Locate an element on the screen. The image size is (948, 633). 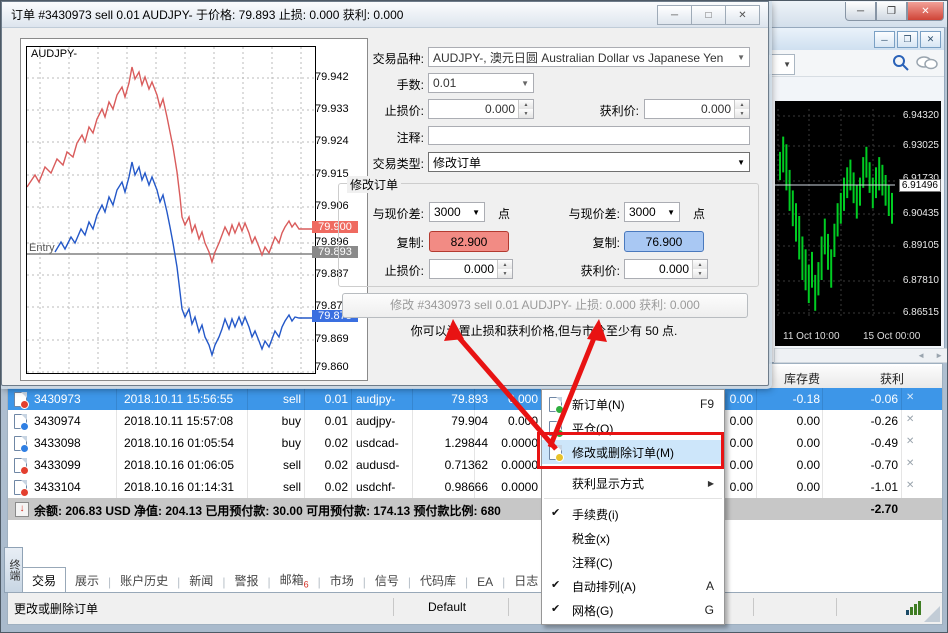
search-icon is located at coordinates (901, 63).